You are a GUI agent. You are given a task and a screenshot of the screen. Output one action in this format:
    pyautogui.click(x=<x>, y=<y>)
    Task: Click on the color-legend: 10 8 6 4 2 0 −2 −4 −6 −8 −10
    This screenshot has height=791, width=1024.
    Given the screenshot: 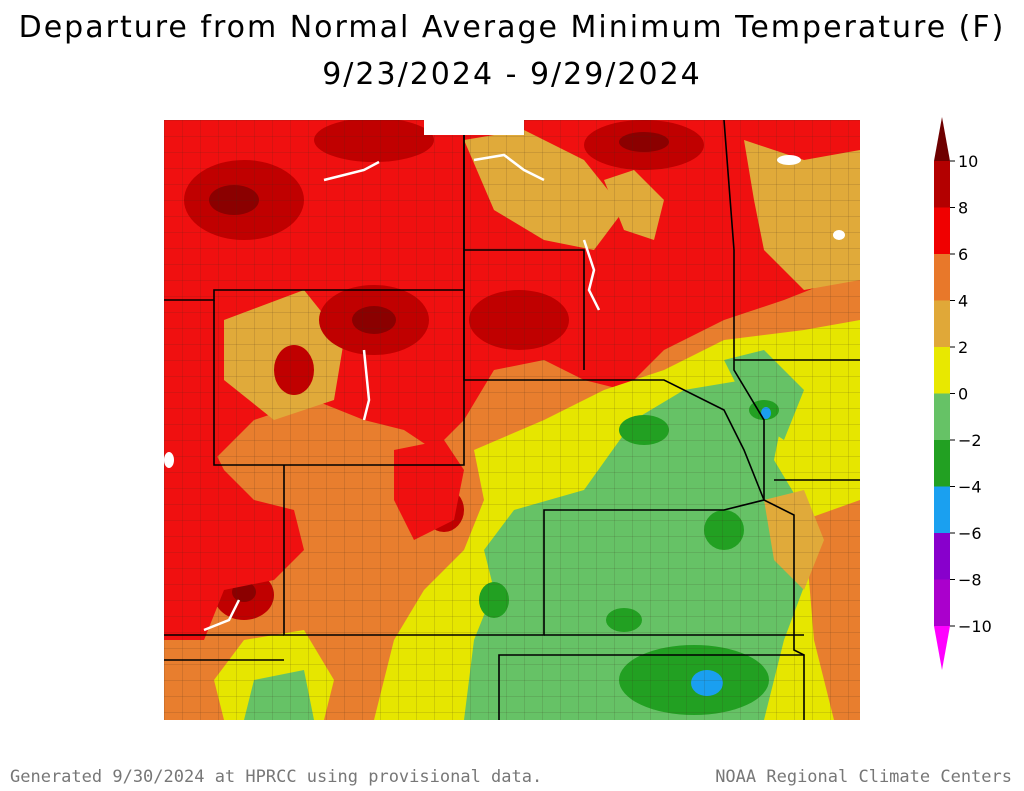 What is the action you would take?
    pyautogui.click(x=963, y=393)
    